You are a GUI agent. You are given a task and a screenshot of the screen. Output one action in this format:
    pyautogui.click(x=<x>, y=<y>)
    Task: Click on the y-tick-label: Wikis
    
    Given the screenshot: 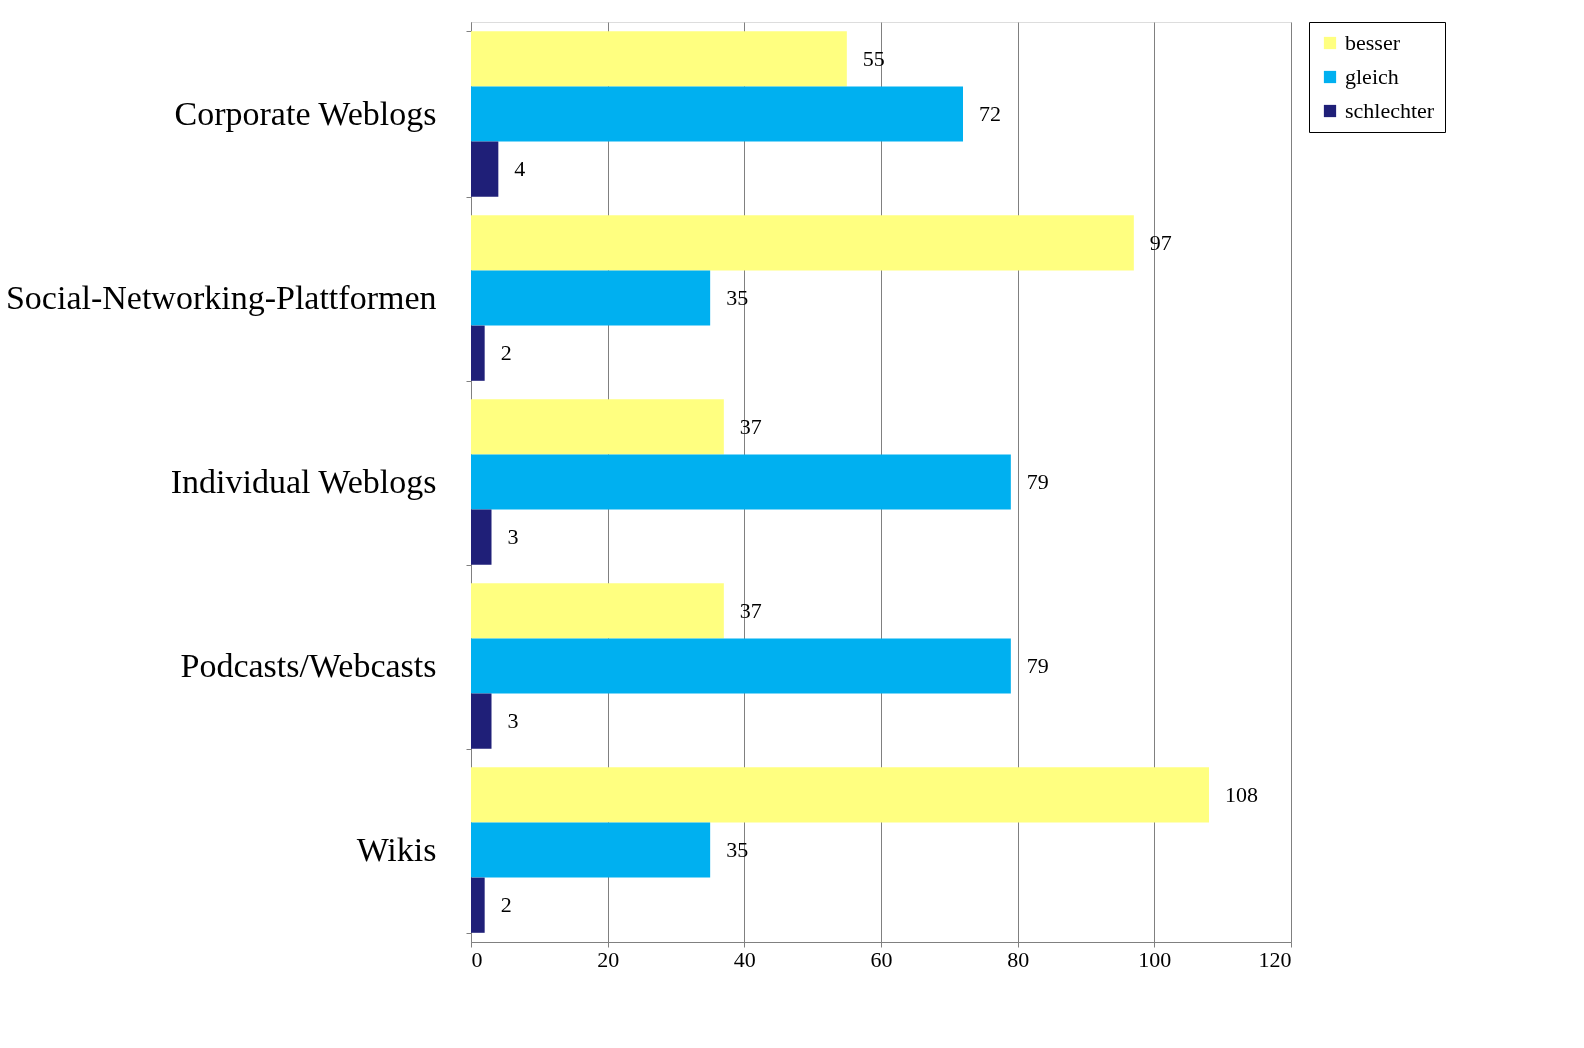 What is the action you would take?
    pyautogui.click(x=396, y=849)
    